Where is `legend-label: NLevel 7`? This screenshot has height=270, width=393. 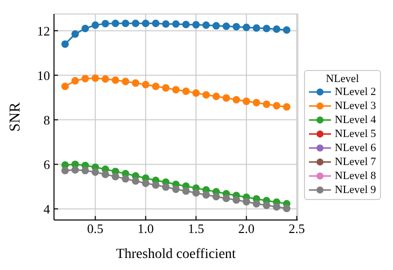
legend-label: NLevel 7 is located at coordinates (355, 162).